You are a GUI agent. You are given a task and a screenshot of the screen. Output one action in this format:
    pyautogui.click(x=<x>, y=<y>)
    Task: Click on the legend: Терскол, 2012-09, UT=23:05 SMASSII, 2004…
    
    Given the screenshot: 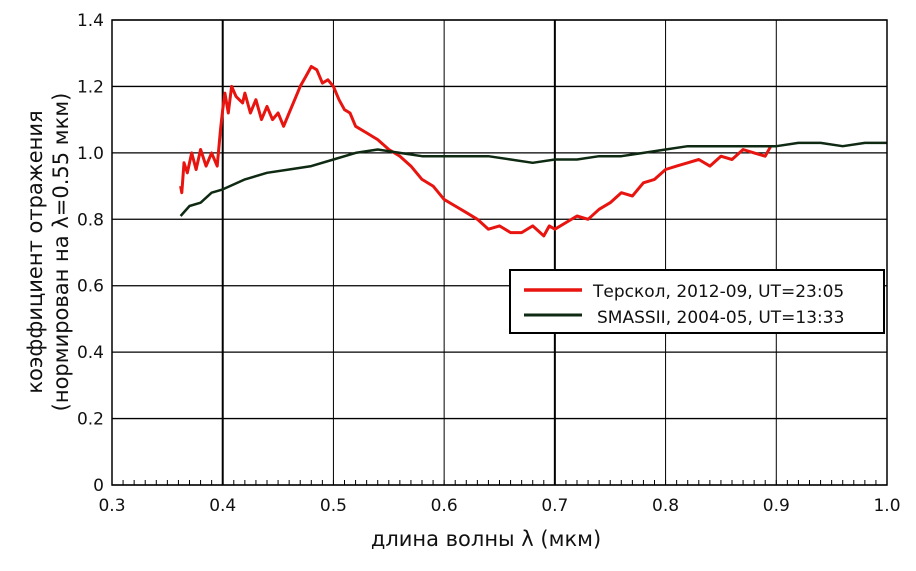 What is the action you would take?
    pyautogui.click(x=697, y=301)
    